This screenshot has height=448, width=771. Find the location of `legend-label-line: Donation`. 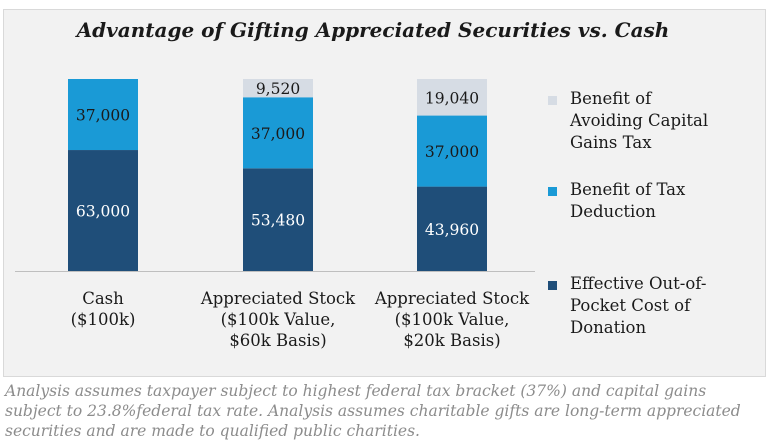

legend-label-line: Donation is located at coordinates (608, 327).